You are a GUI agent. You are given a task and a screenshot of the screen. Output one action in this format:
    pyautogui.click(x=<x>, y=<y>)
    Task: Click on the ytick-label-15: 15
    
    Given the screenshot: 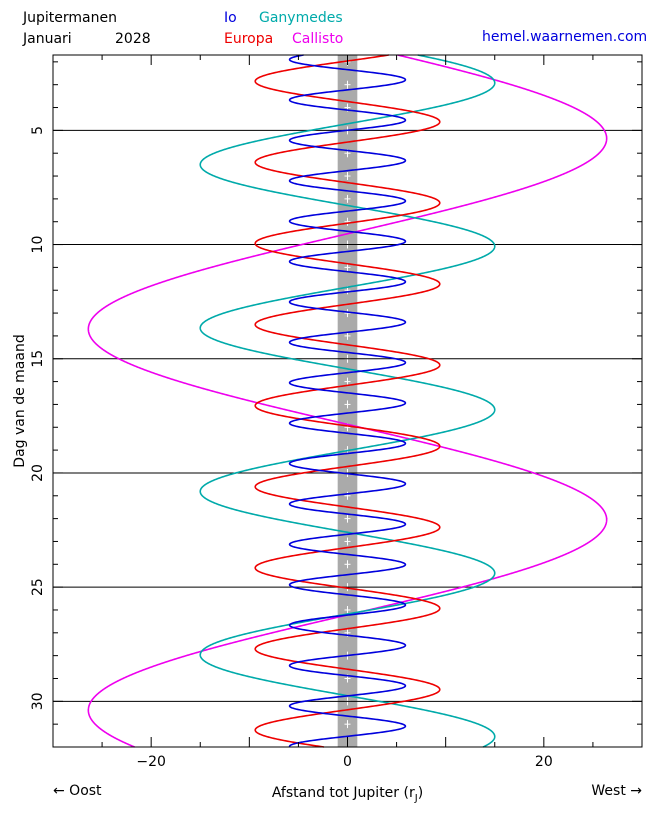 What is the action you would take?
    pyautogui.click(x=38, y=359)
    